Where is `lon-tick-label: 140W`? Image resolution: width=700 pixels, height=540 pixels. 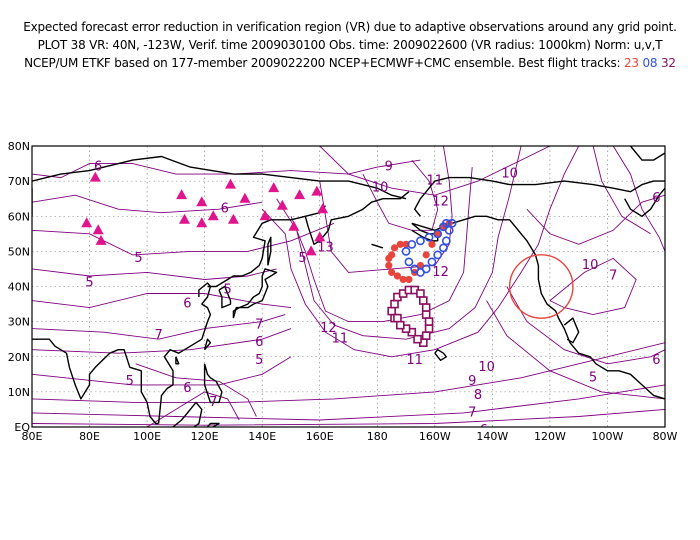
lon-tick-label: 140W is located at coordinates (492, 436).